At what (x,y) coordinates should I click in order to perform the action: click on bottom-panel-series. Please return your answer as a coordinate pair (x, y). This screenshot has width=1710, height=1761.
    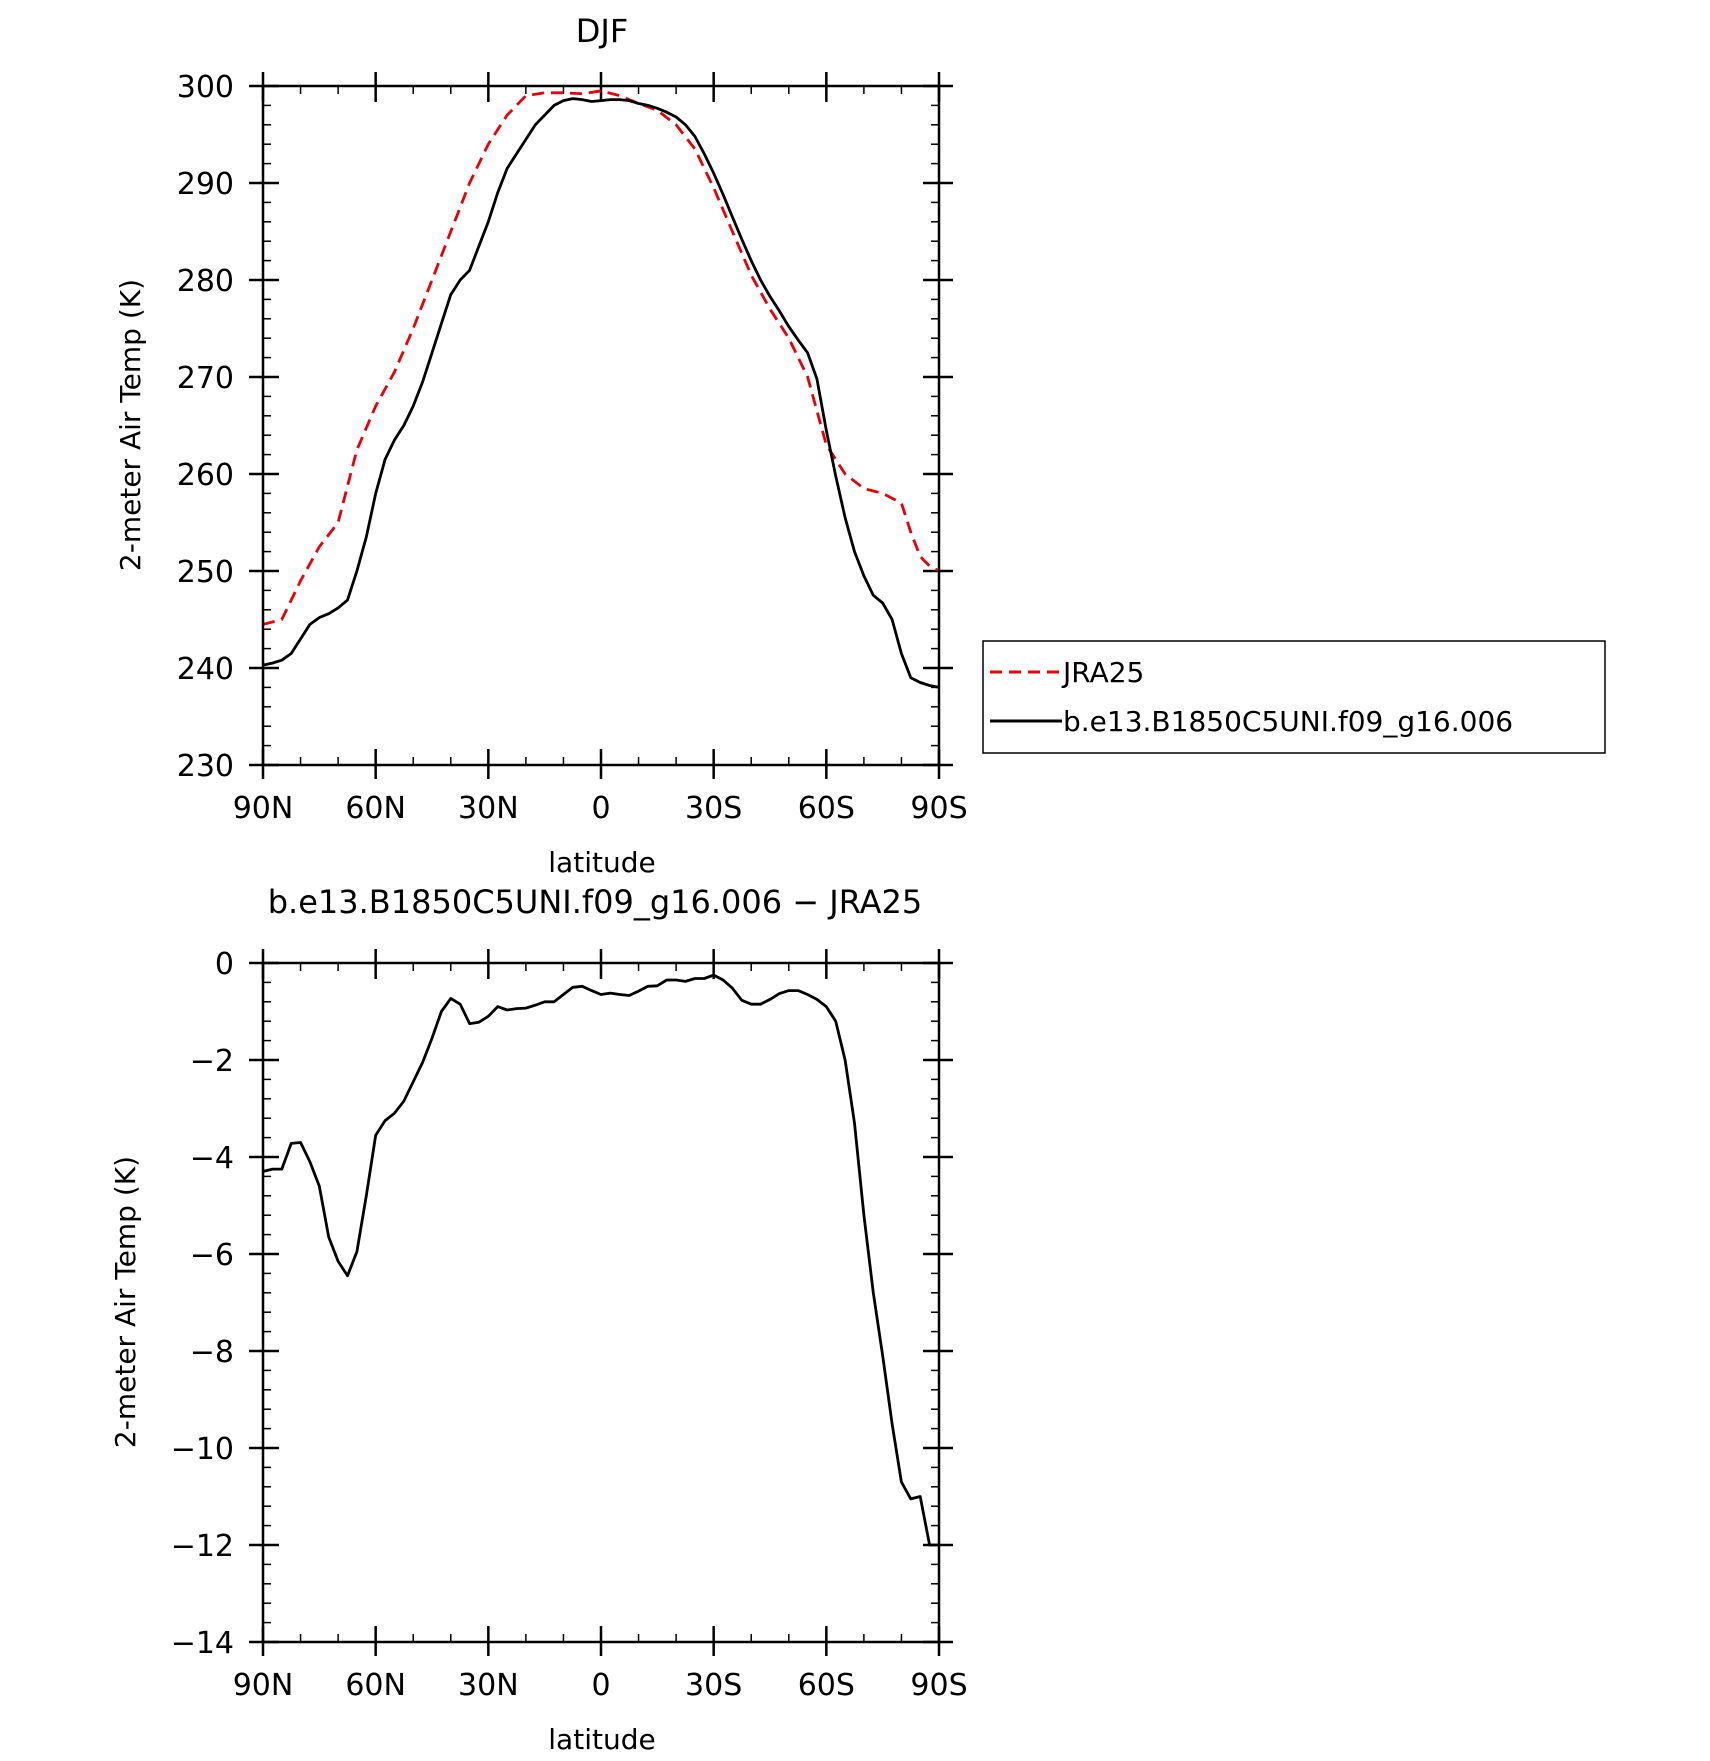
    Looking at the image, I should click on (600, 1260).